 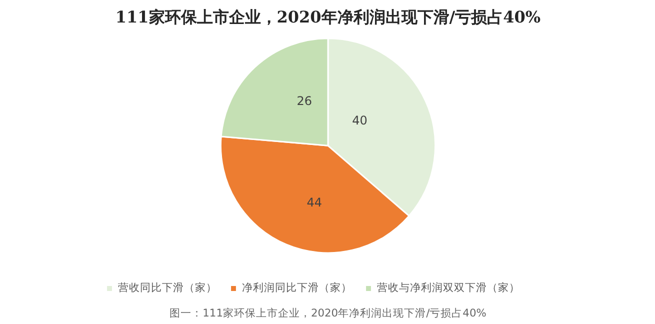 What do you see at coordinates (297, 288) in the screenshot?
I see `legend-label: 净利润同比下滑（家）` at bounding box center [297, 288].